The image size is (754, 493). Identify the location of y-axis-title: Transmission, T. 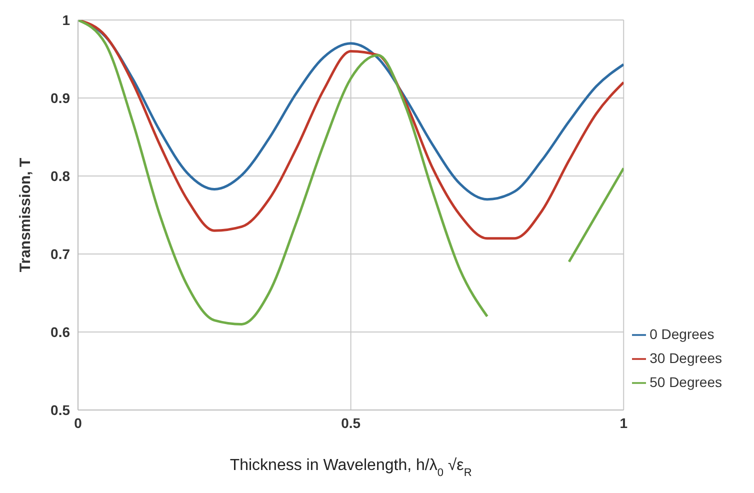
(25, 215).